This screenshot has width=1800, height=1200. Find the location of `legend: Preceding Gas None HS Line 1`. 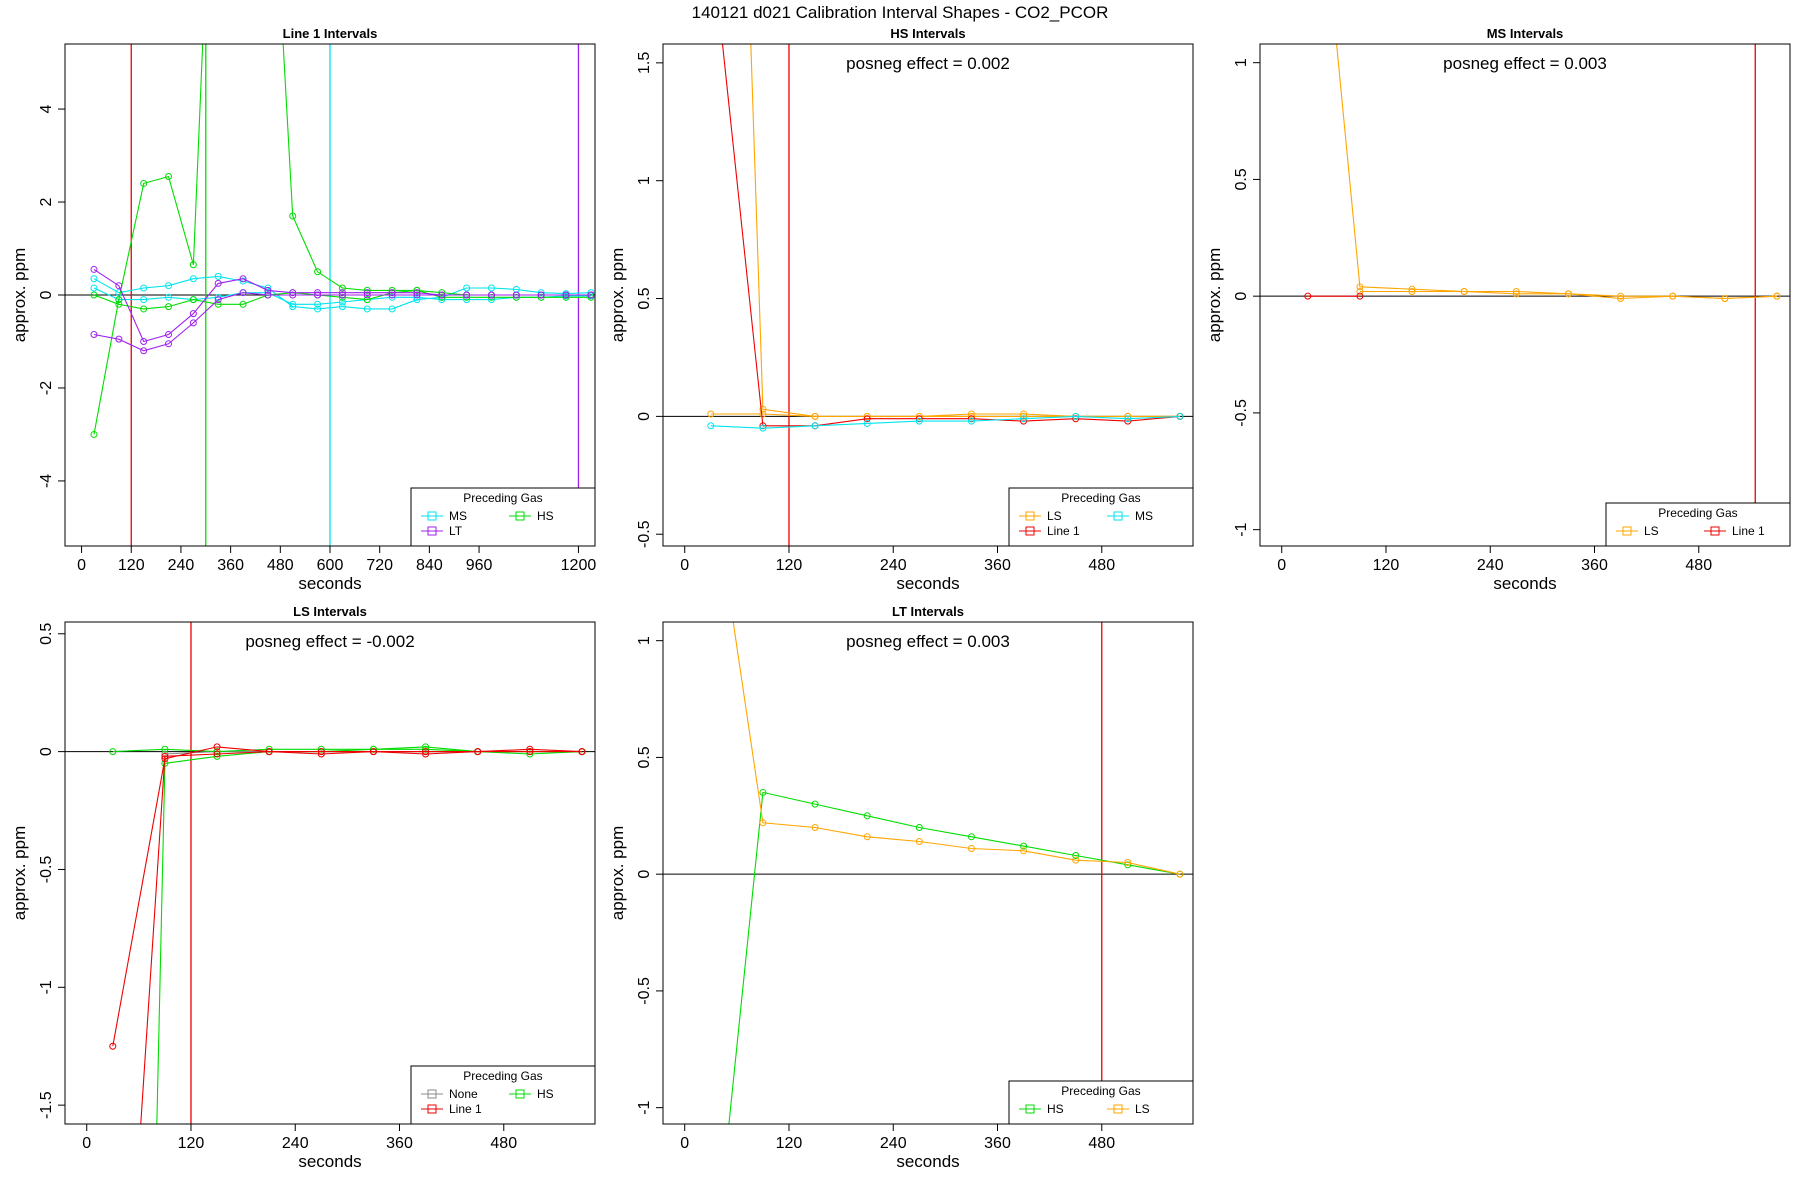

legend: Preceding Gas None HS Line 1 is located at coordinates (503, 1095).